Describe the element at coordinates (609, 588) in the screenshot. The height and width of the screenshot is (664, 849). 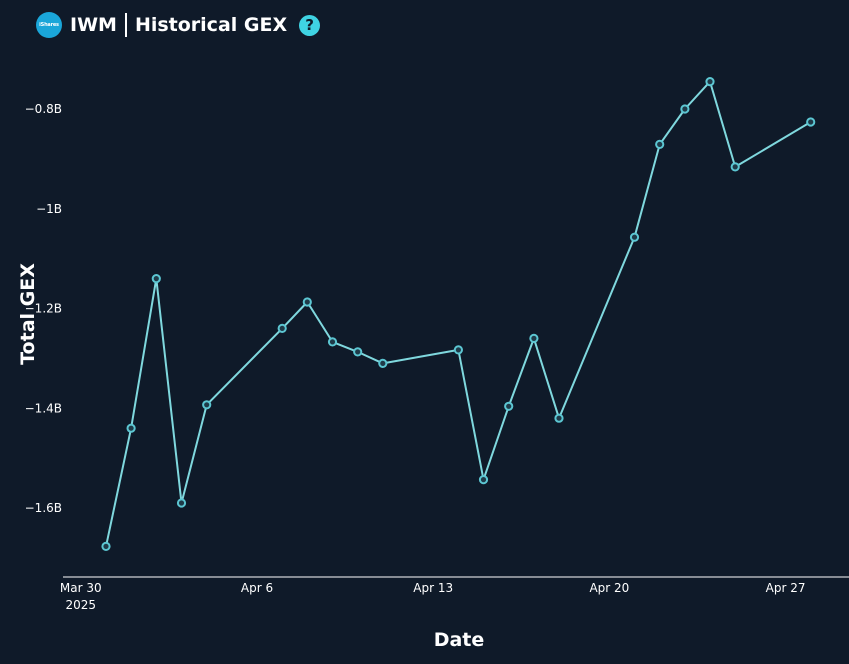
I see `x-tick-label: Apr 20` at that location.